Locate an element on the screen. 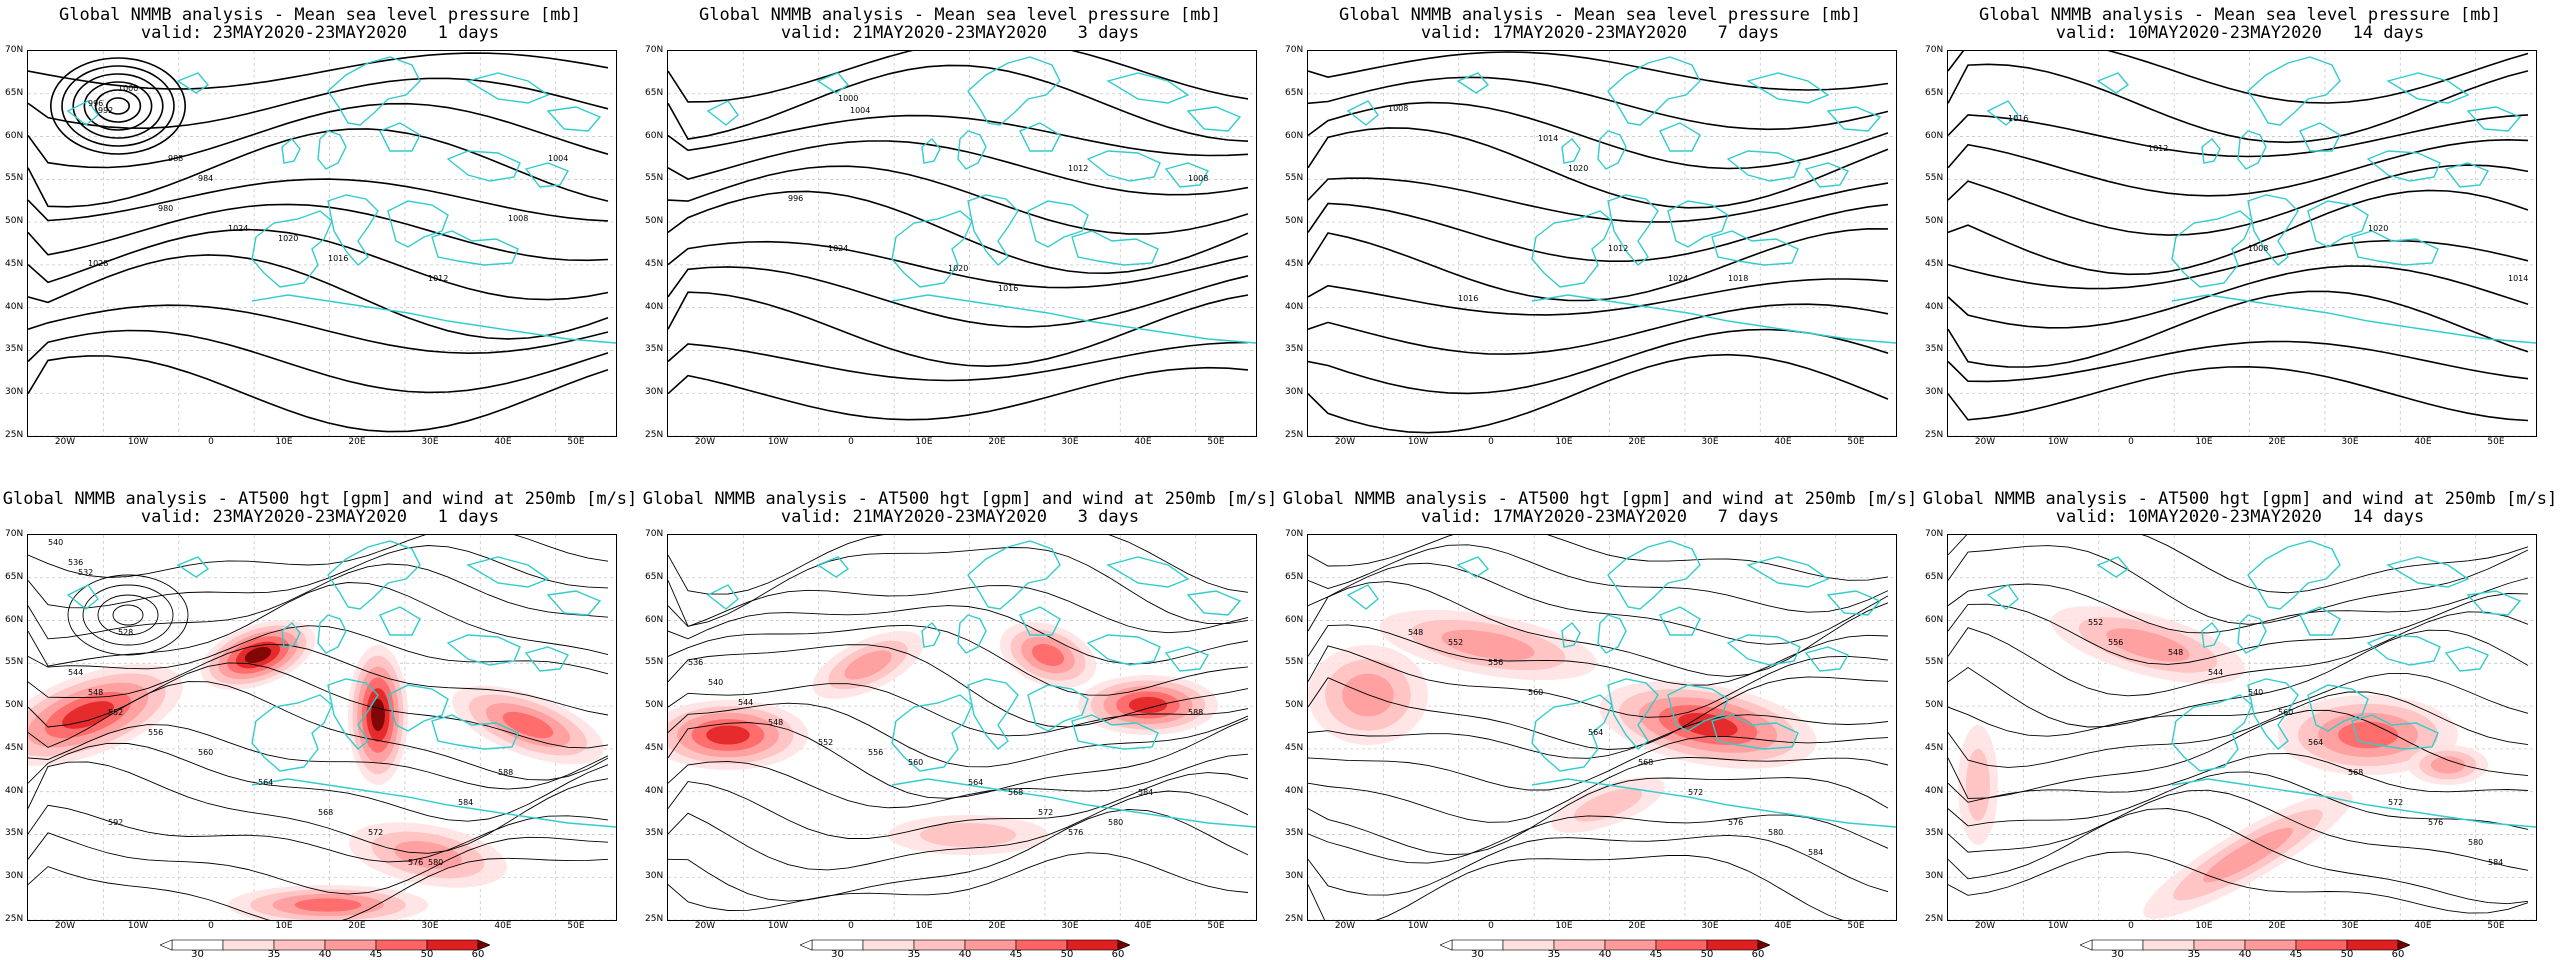 This screenshot has width=2560, height=960. longitude-label: 30E is located at coordinates (2350, 442).